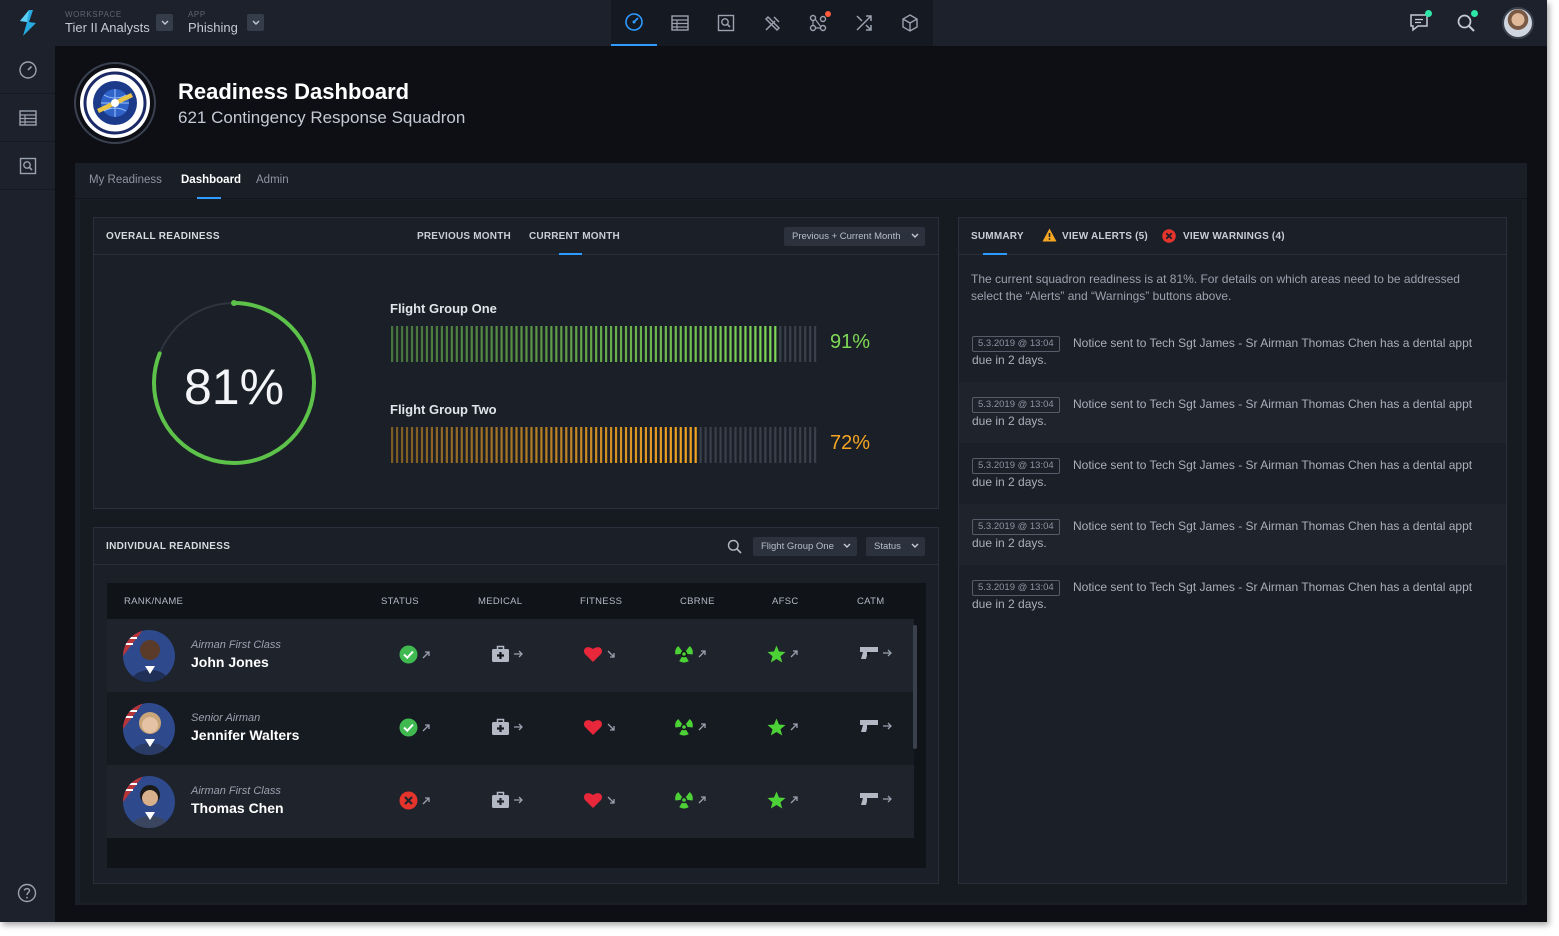  Describe the element at coordinates (211, 180) in the screenshot. I see `tab-dashboard: Dashboard` at that location.